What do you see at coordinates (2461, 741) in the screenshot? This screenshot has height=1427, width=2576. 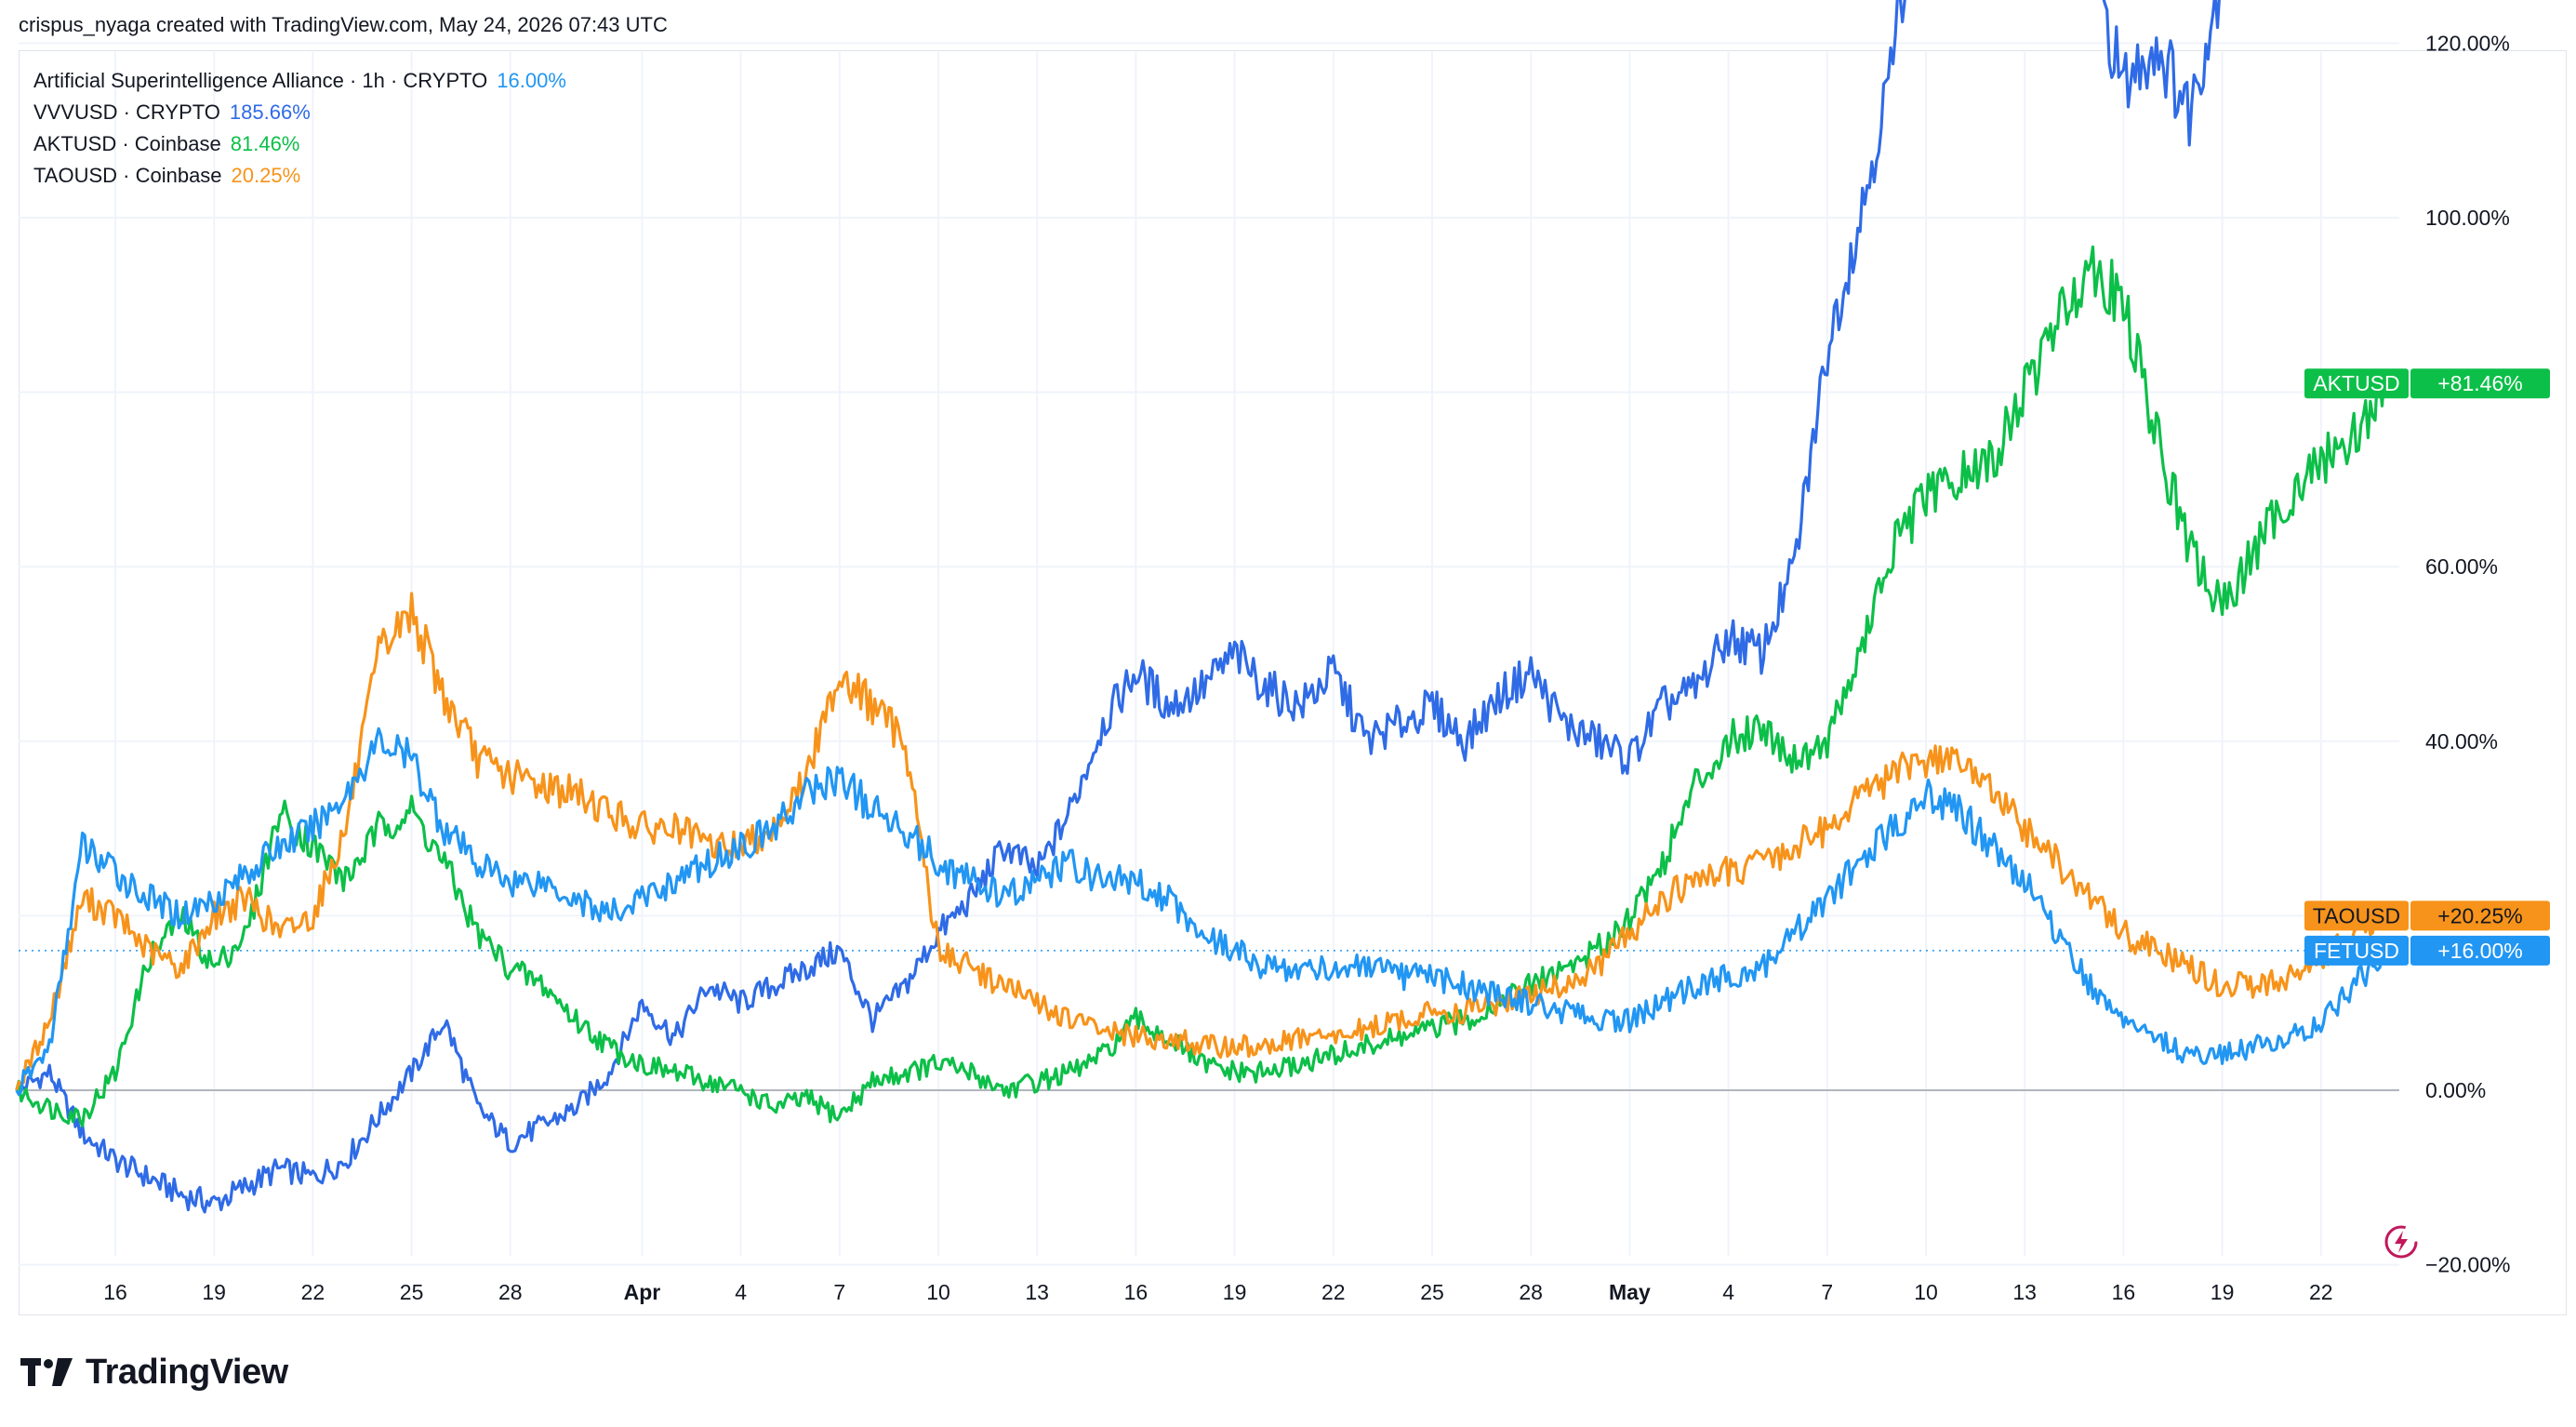 I see `y-tick-label: 40.00%` at bounding box center [2461, 741].